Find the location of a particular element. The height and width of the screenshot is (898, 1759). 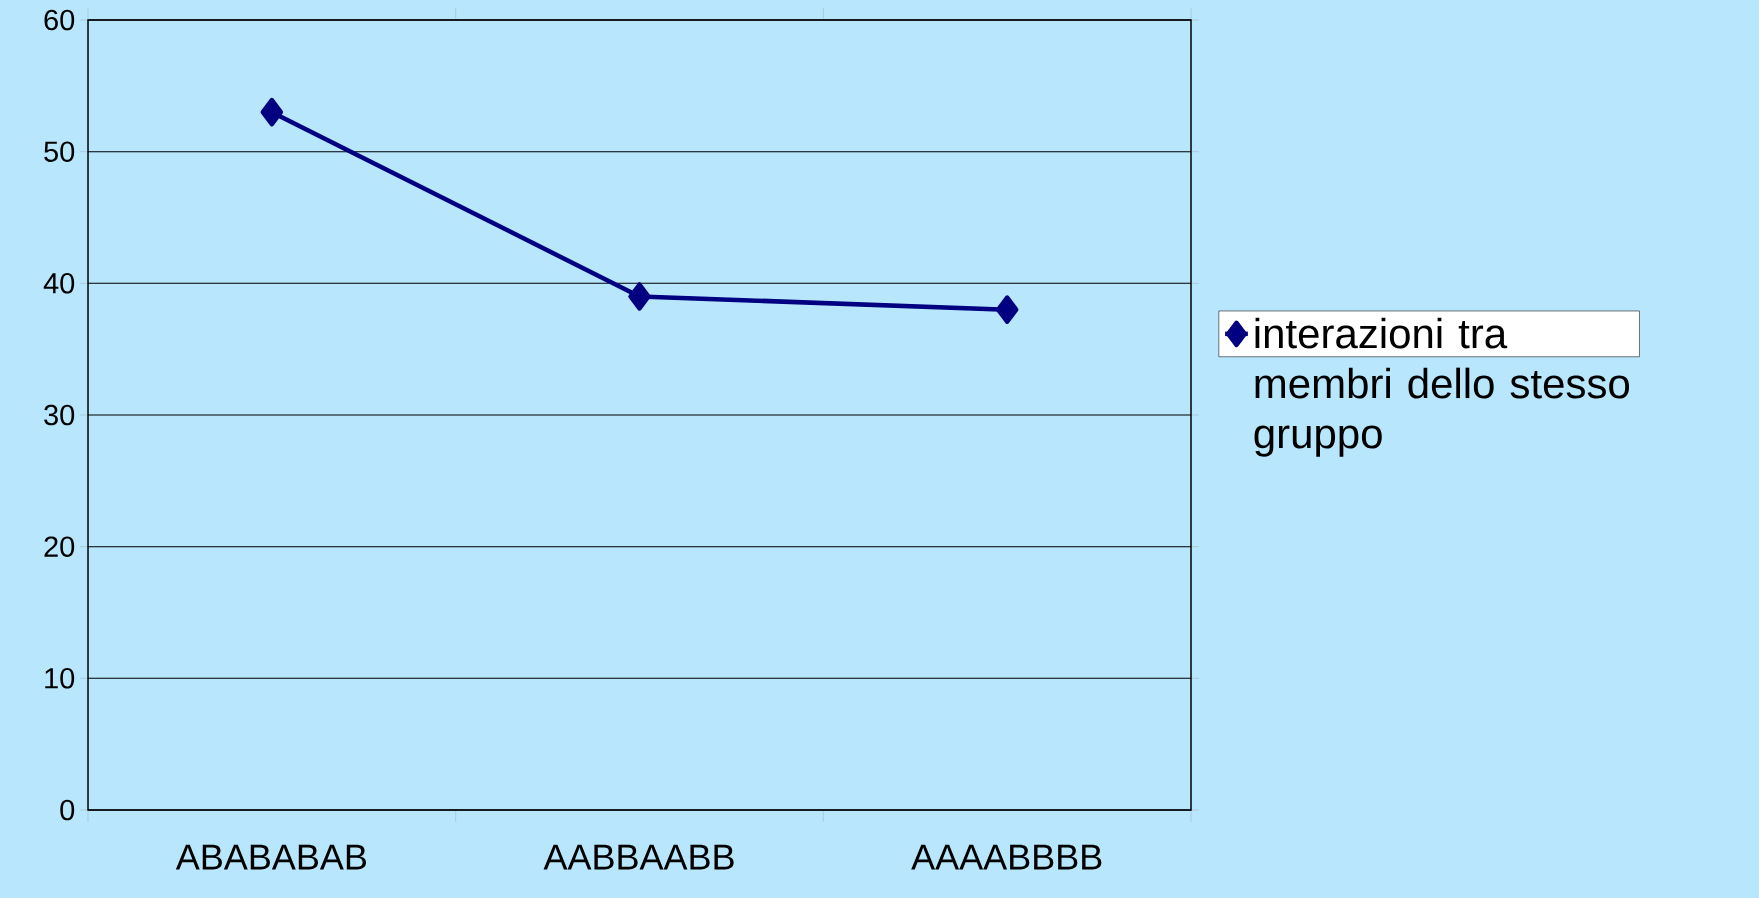

y-tick-label: 50 is located at coordinates (59, 151).